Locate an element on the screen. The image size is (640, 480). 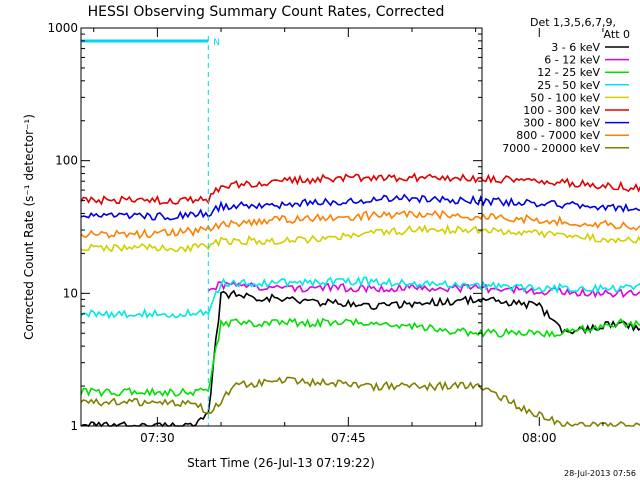
series-line-12-25-kev is located at coordinates (360, 357).